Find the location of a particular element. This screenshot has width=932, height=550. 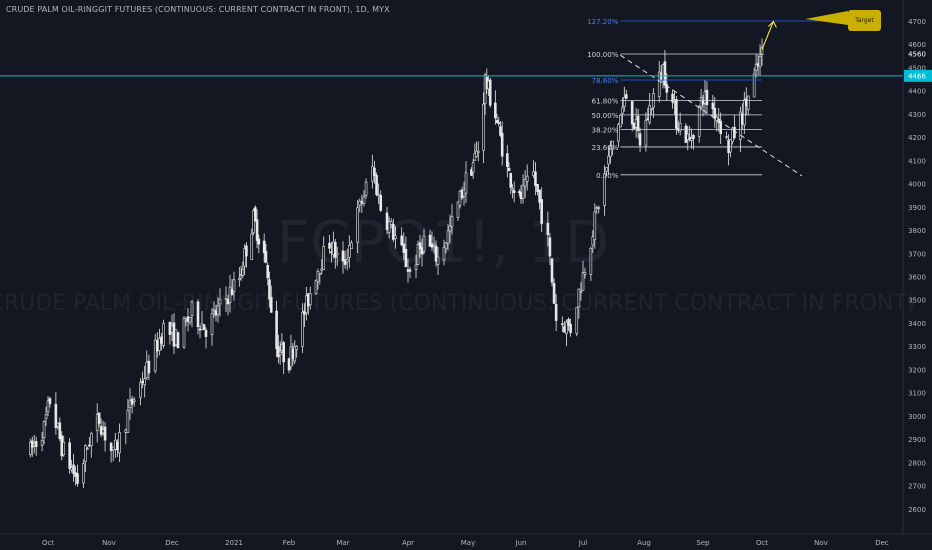

watermark-symbol: FCPO1!, 1D is located at coordinates (442, 242).